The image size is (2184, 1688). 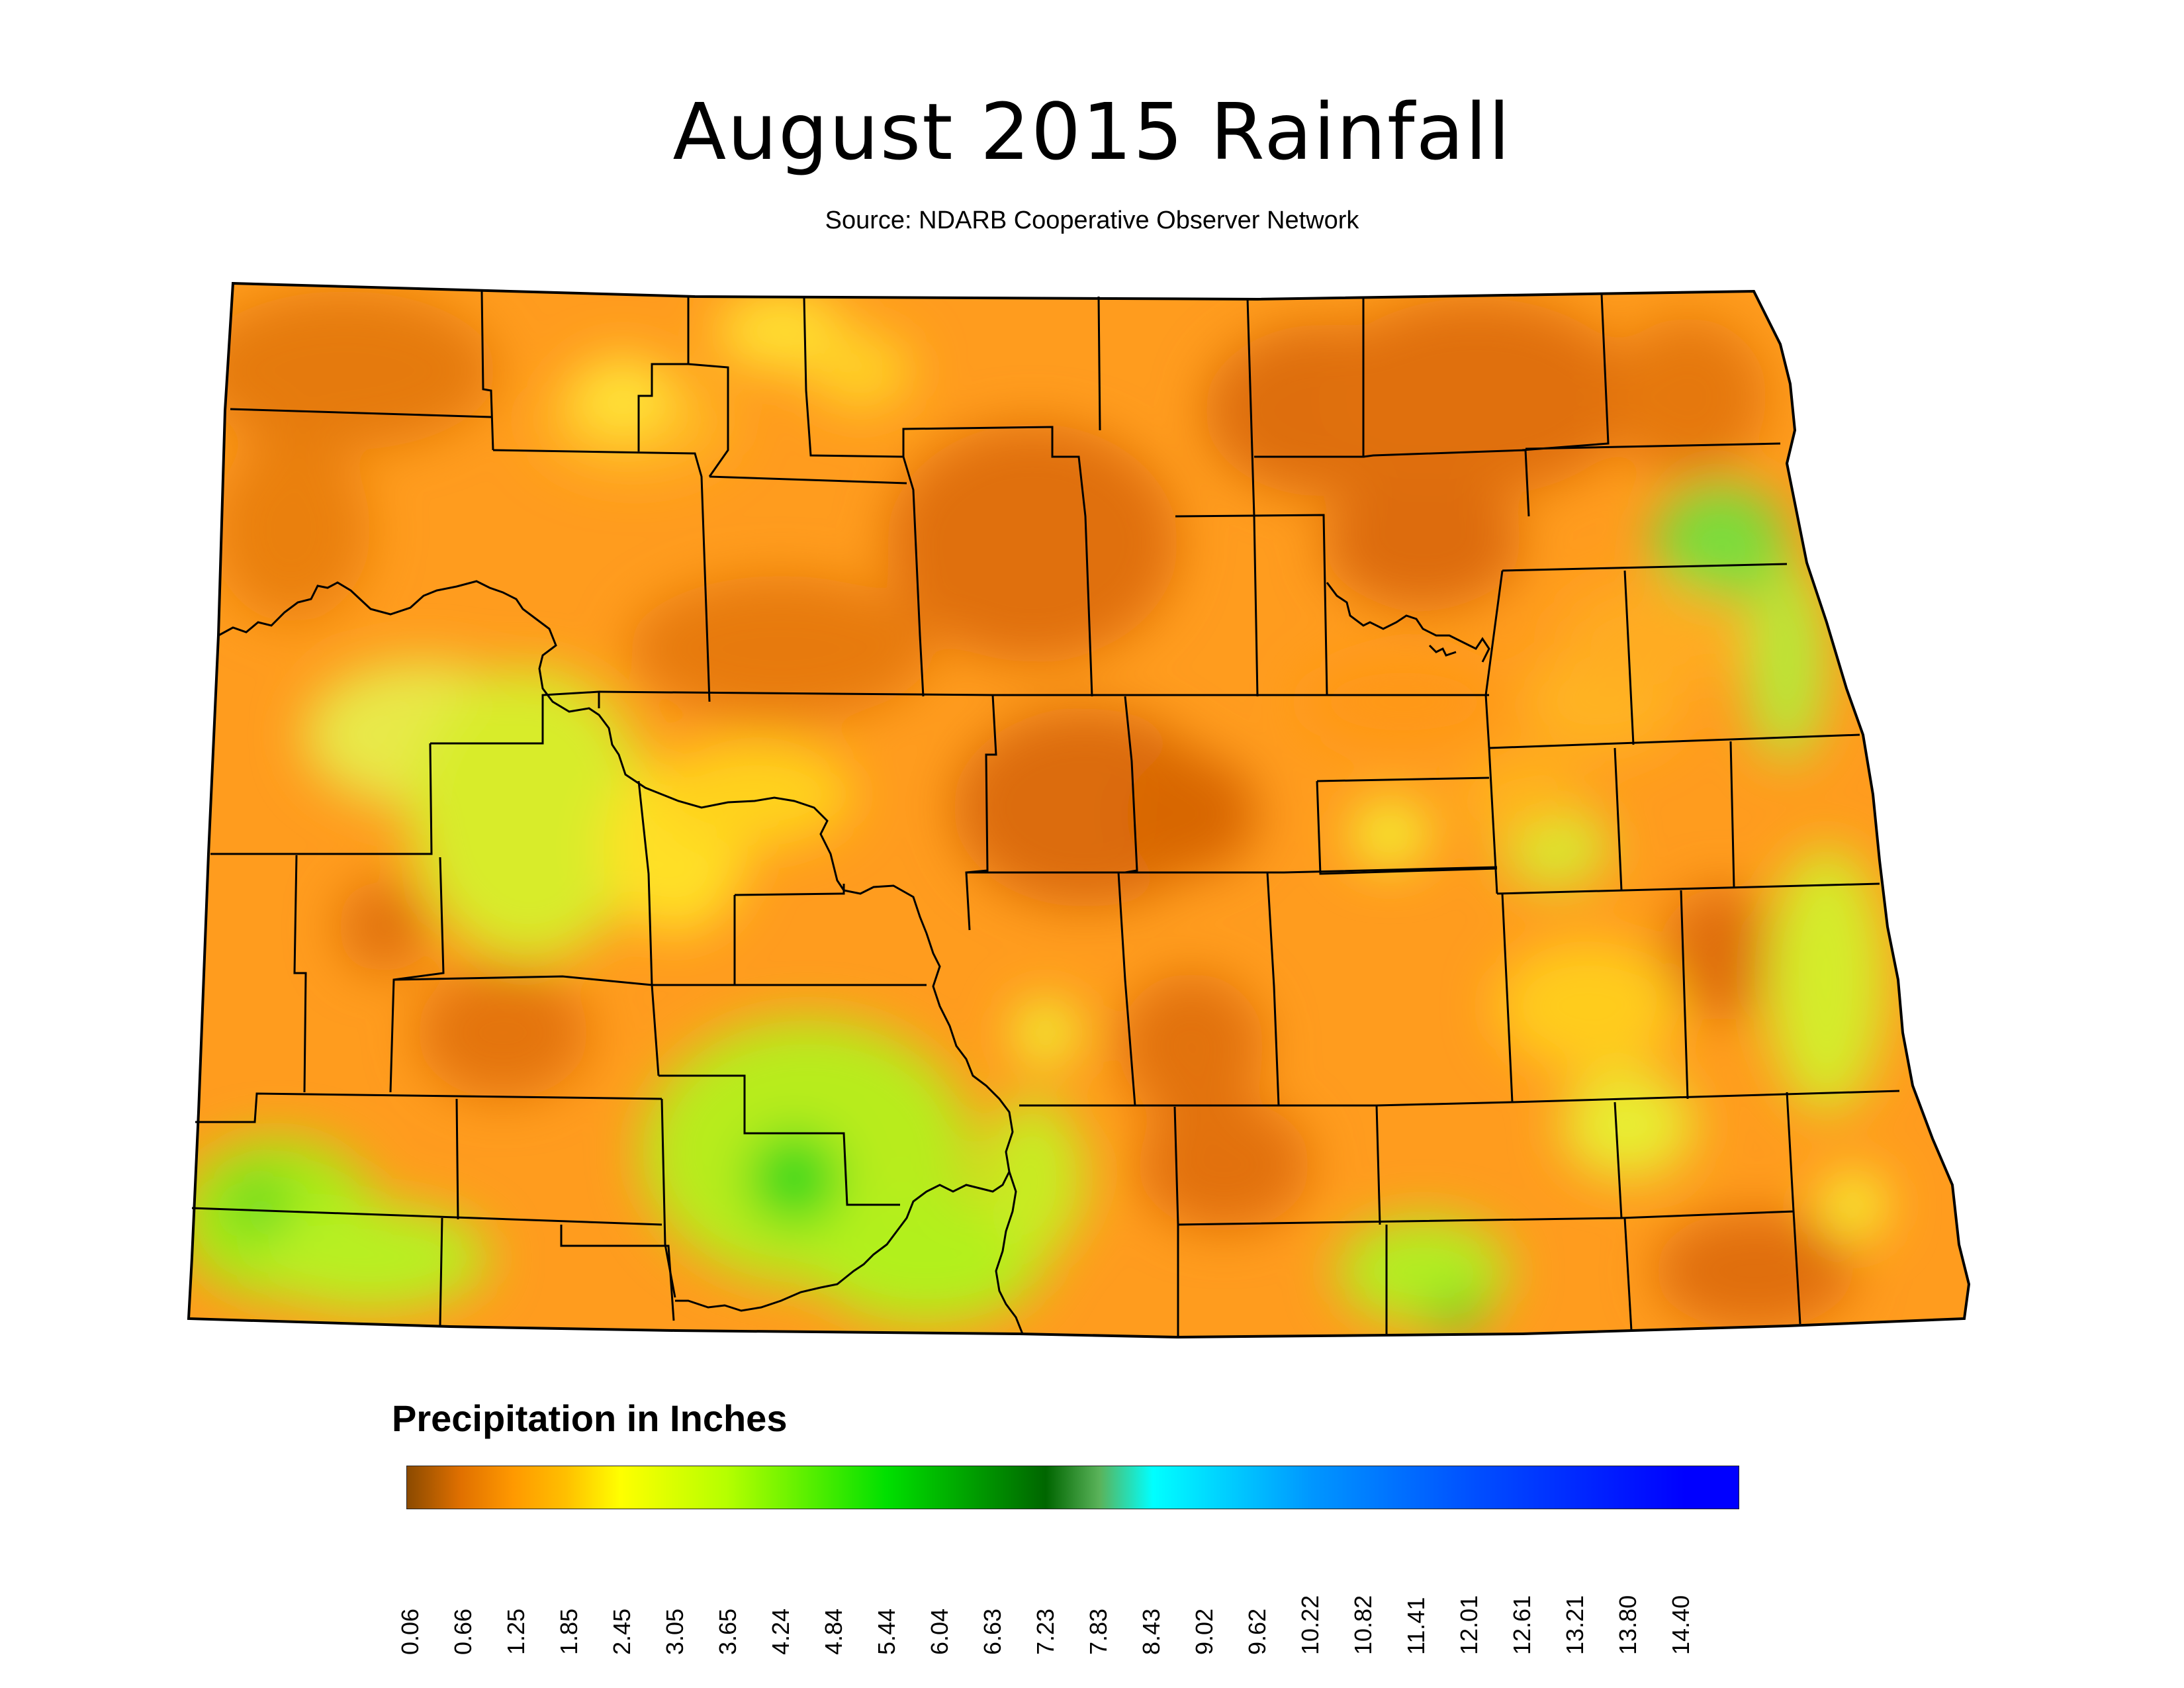 I want to click on legend-tick-label: 14.40, so click(x=1681, y=1625).